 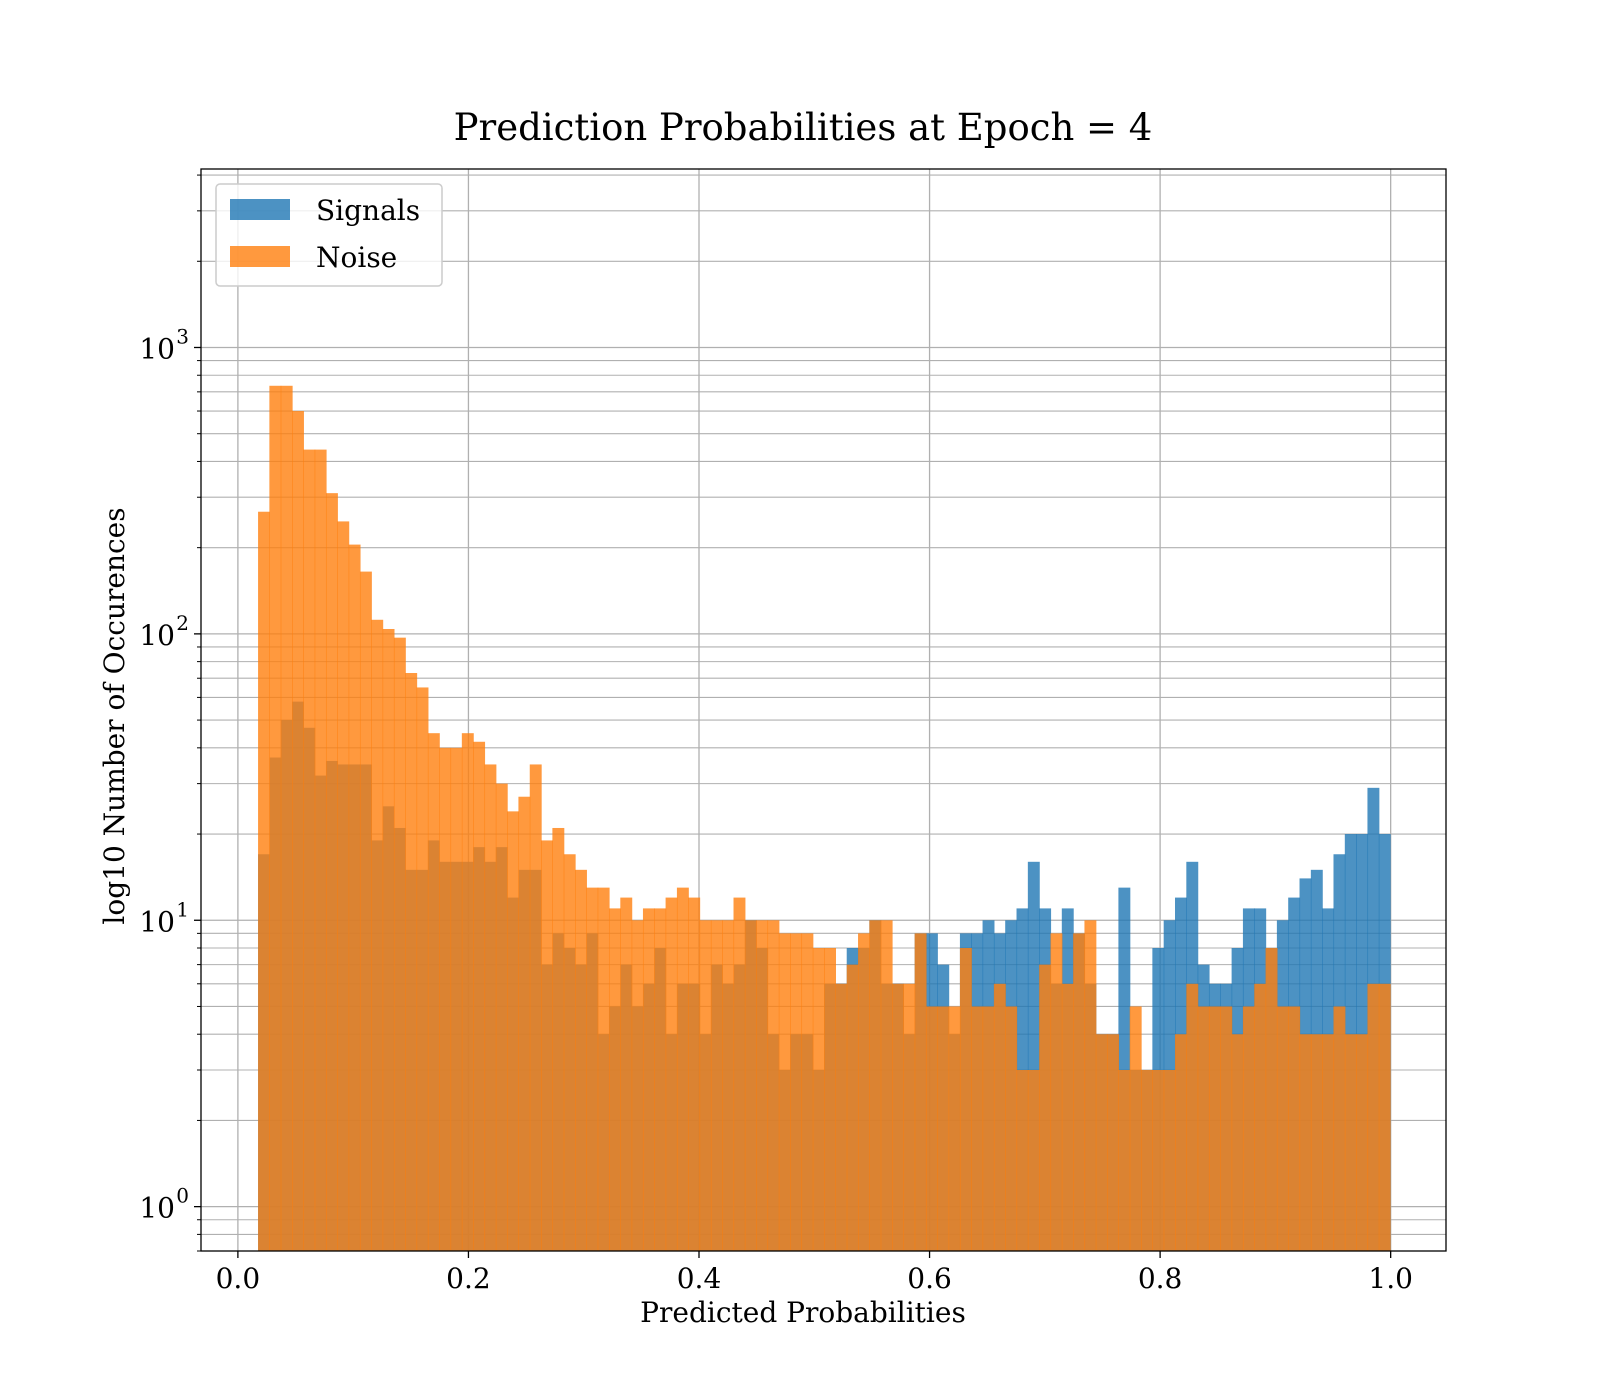 I want to click on legend-label-noise: Noise, so click(x=356, y=257).